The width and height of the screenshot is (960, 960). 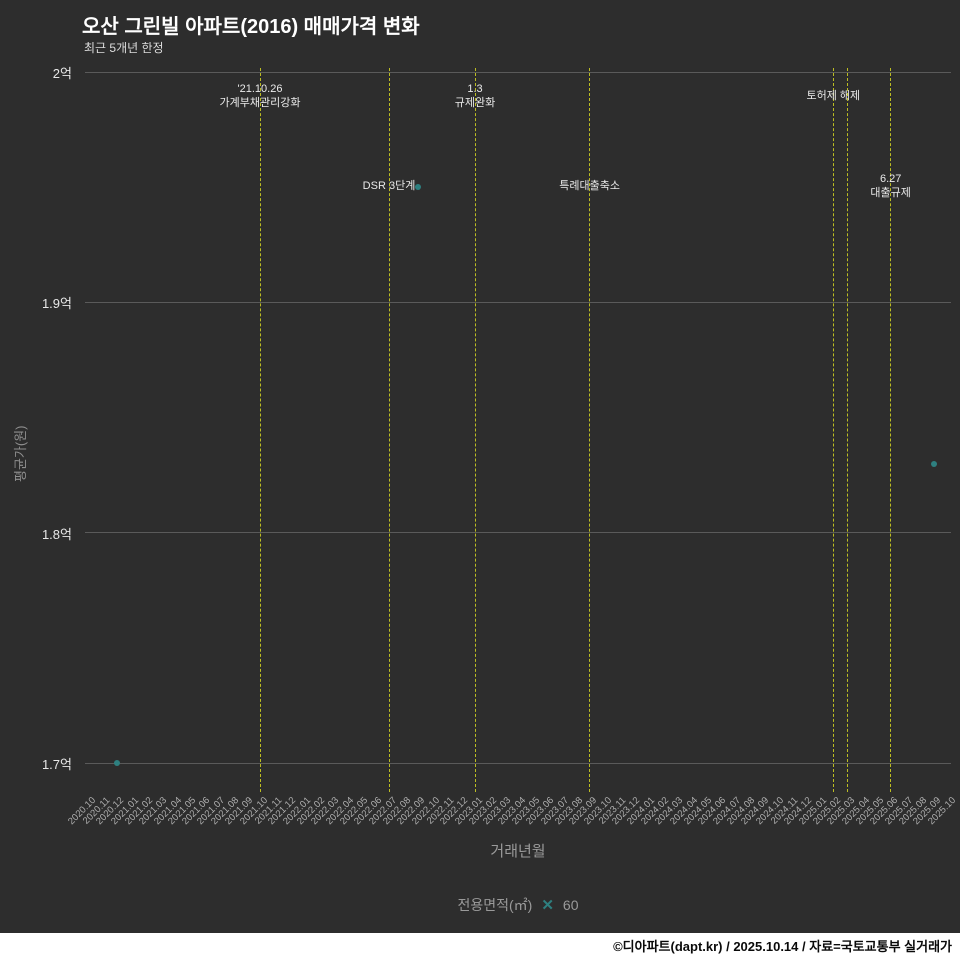 I want to click on legend: 전용면적(㎡) ✕ 60, so click(x=517, y=905).